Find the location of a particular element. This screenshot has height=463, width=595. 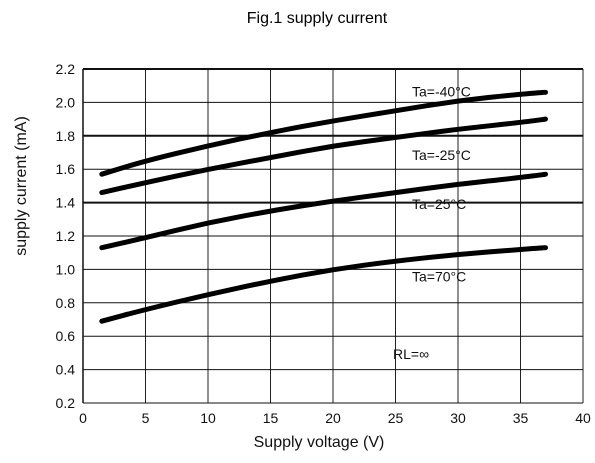

y-tick-label: 1.0 is located at coordinates (66, 269).